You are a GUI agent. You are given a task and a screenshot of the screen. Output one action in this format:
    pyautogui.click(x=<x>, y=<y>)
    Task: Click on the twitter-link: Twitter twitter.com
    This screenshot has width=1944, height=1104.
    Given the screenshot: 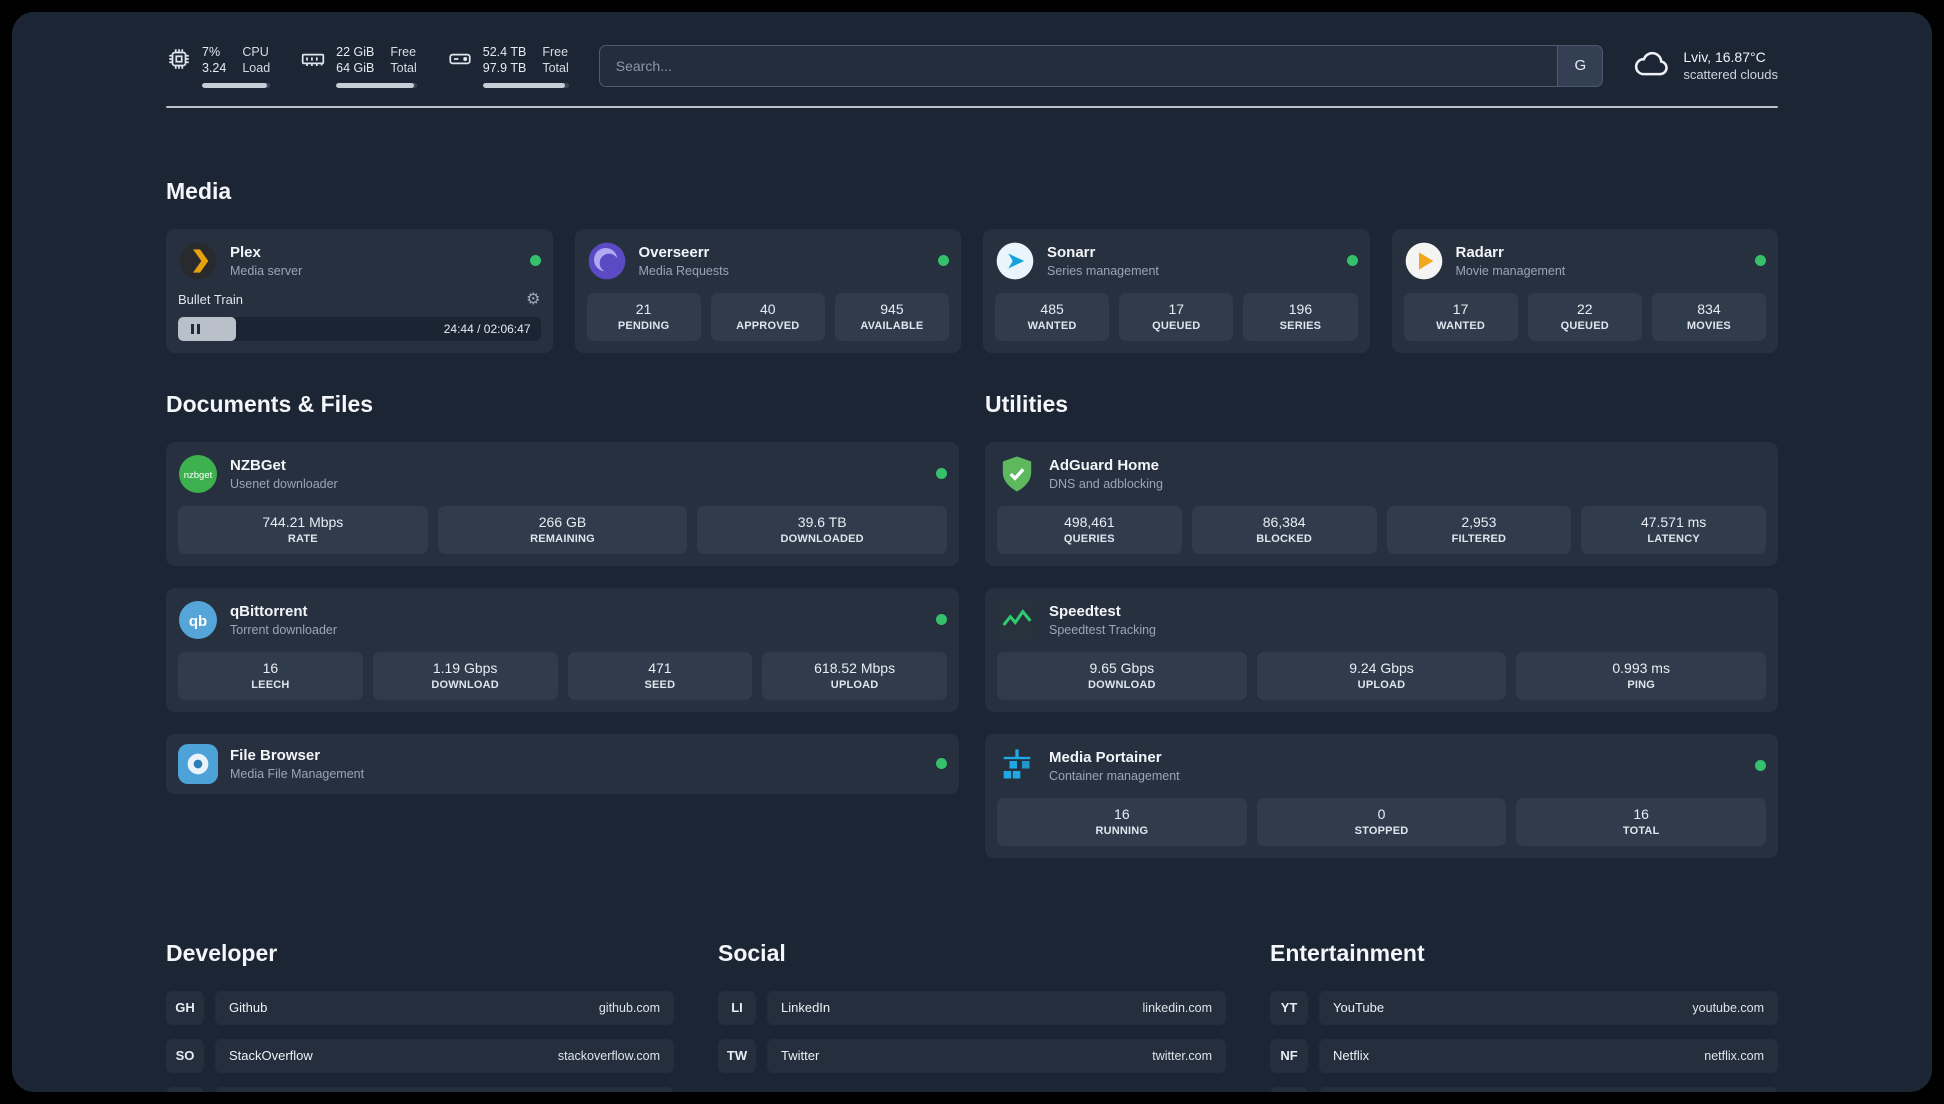 What is the action you would take?
    pyautogui.click(x=996, y=1055)
    